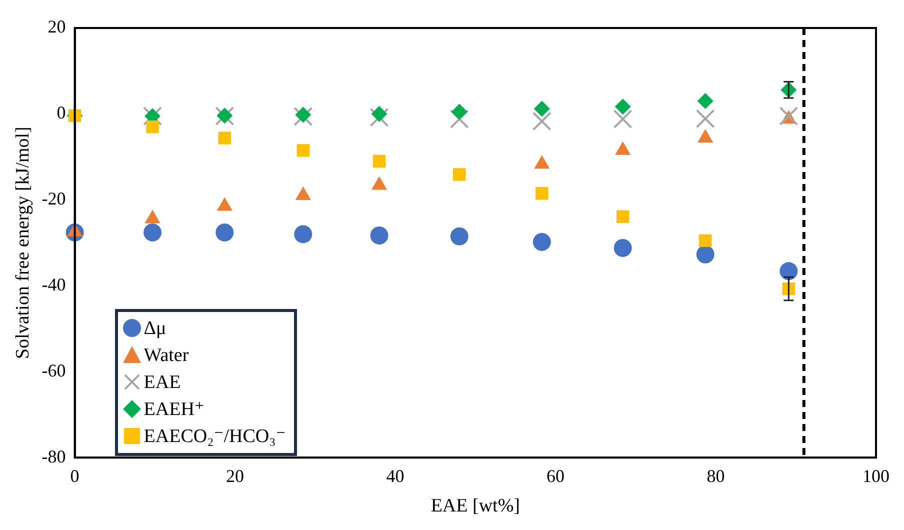  Describe the element at coordinates (174, 410) in the screenshot. I see `legend-label: EAEH⁺` at that location.